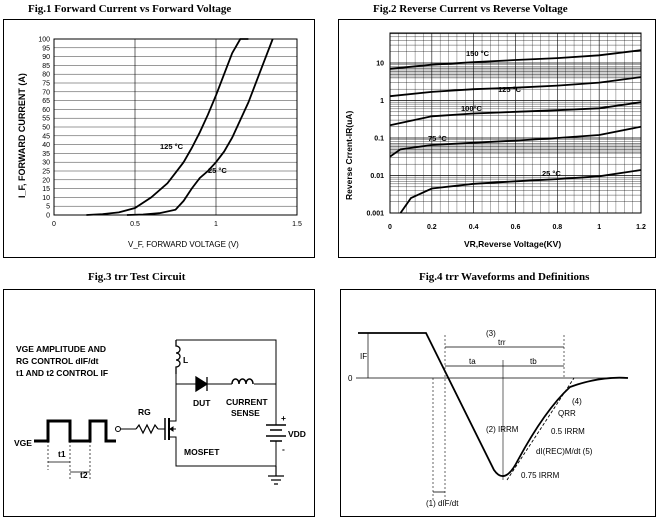  What do you see at coordinates (510, 89) in the screenshot?
I see `fig2-label-125: 125 °C` at bounding box center [510, 89].